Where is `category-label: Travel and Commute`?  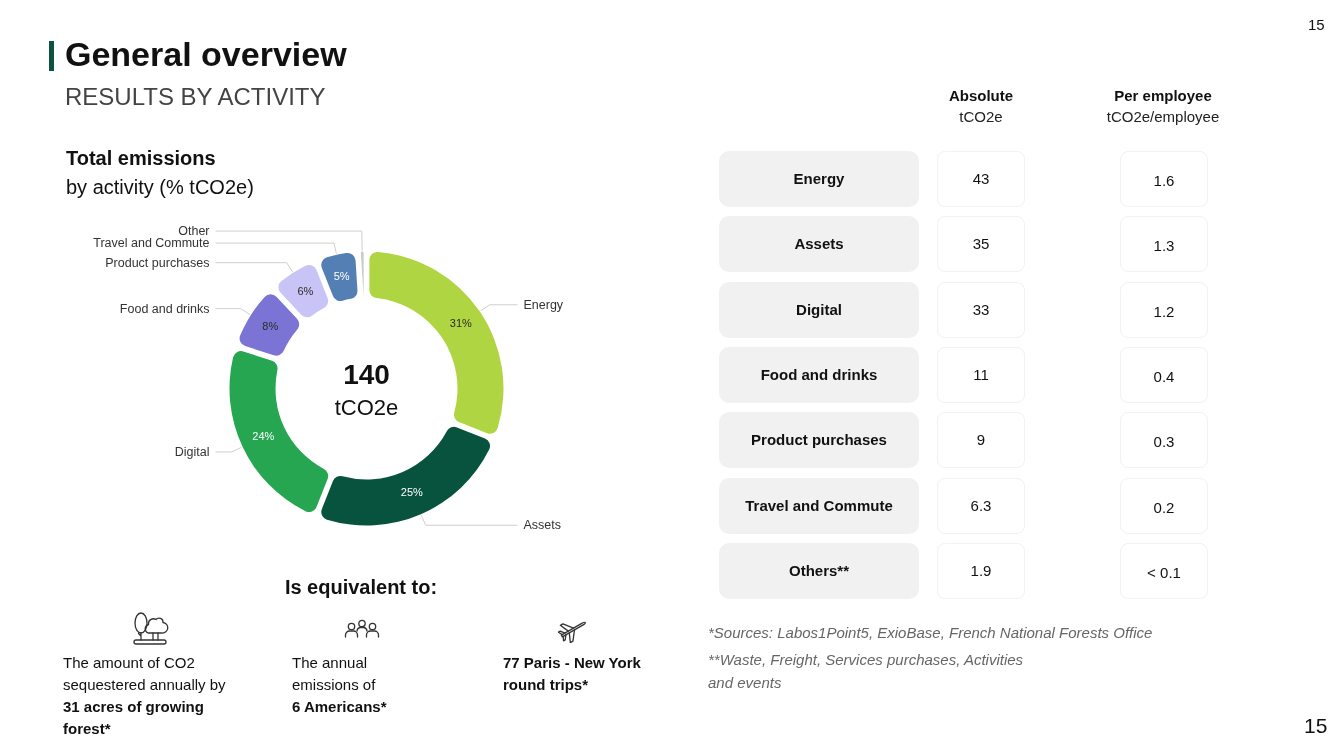 category-label: Travel and Commute is located at coordinates (819, 505).